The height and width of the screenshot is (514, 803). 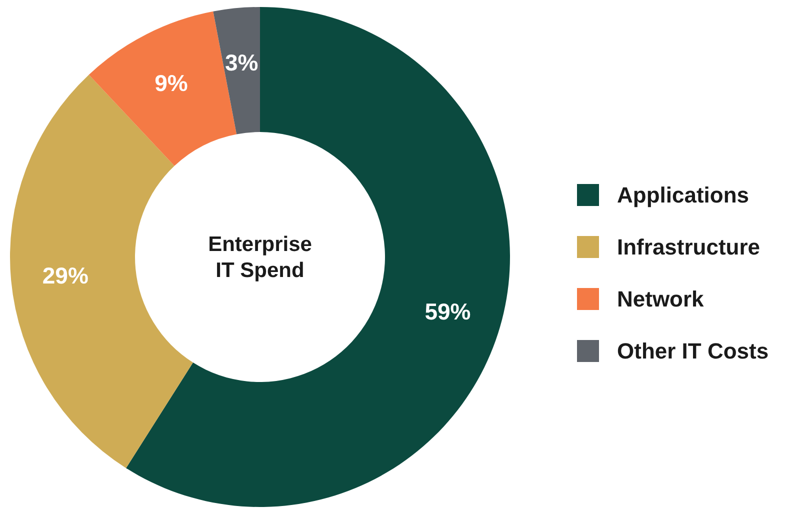 I want to click on data-label: 3%, so click(x=241, y=62).